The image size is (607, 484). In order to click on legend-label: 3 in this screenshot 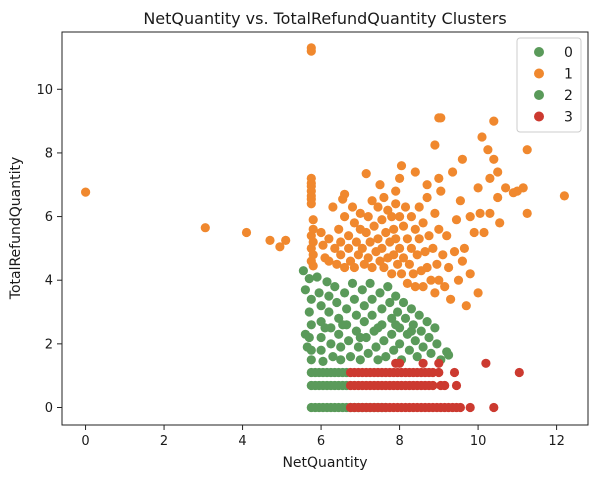, I will do `click(568, 118)`.